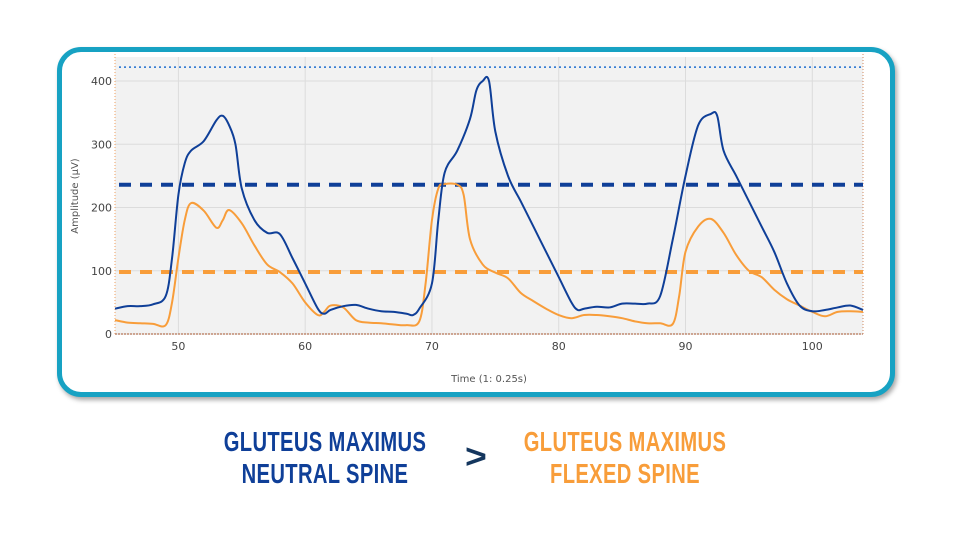 The height and width of the screenshot is (540, 960). I want to click on x-axis-label: Time (1: 0.25s), so click(488, 379).